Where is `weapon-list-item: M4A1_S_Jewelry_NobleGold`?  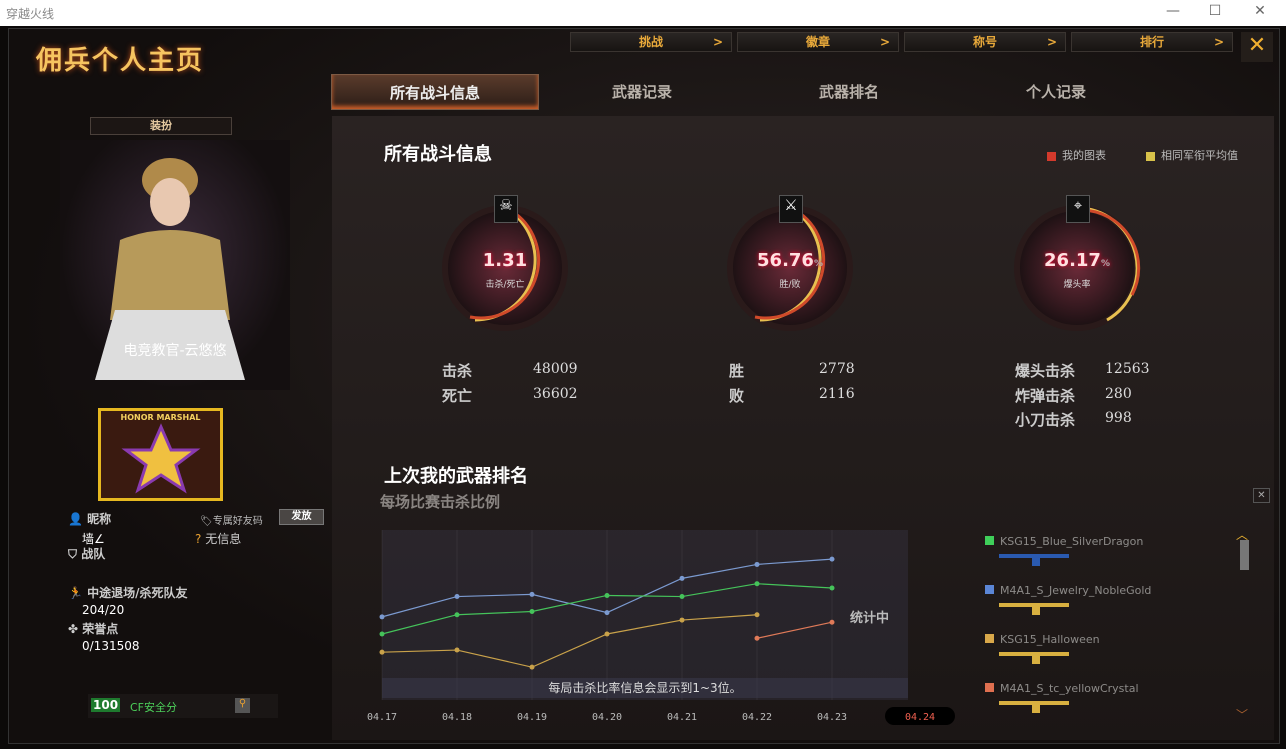
weapon-list-item: M4A1_S_Jewelry_NobleGold is located at coordinates (1105, 601).